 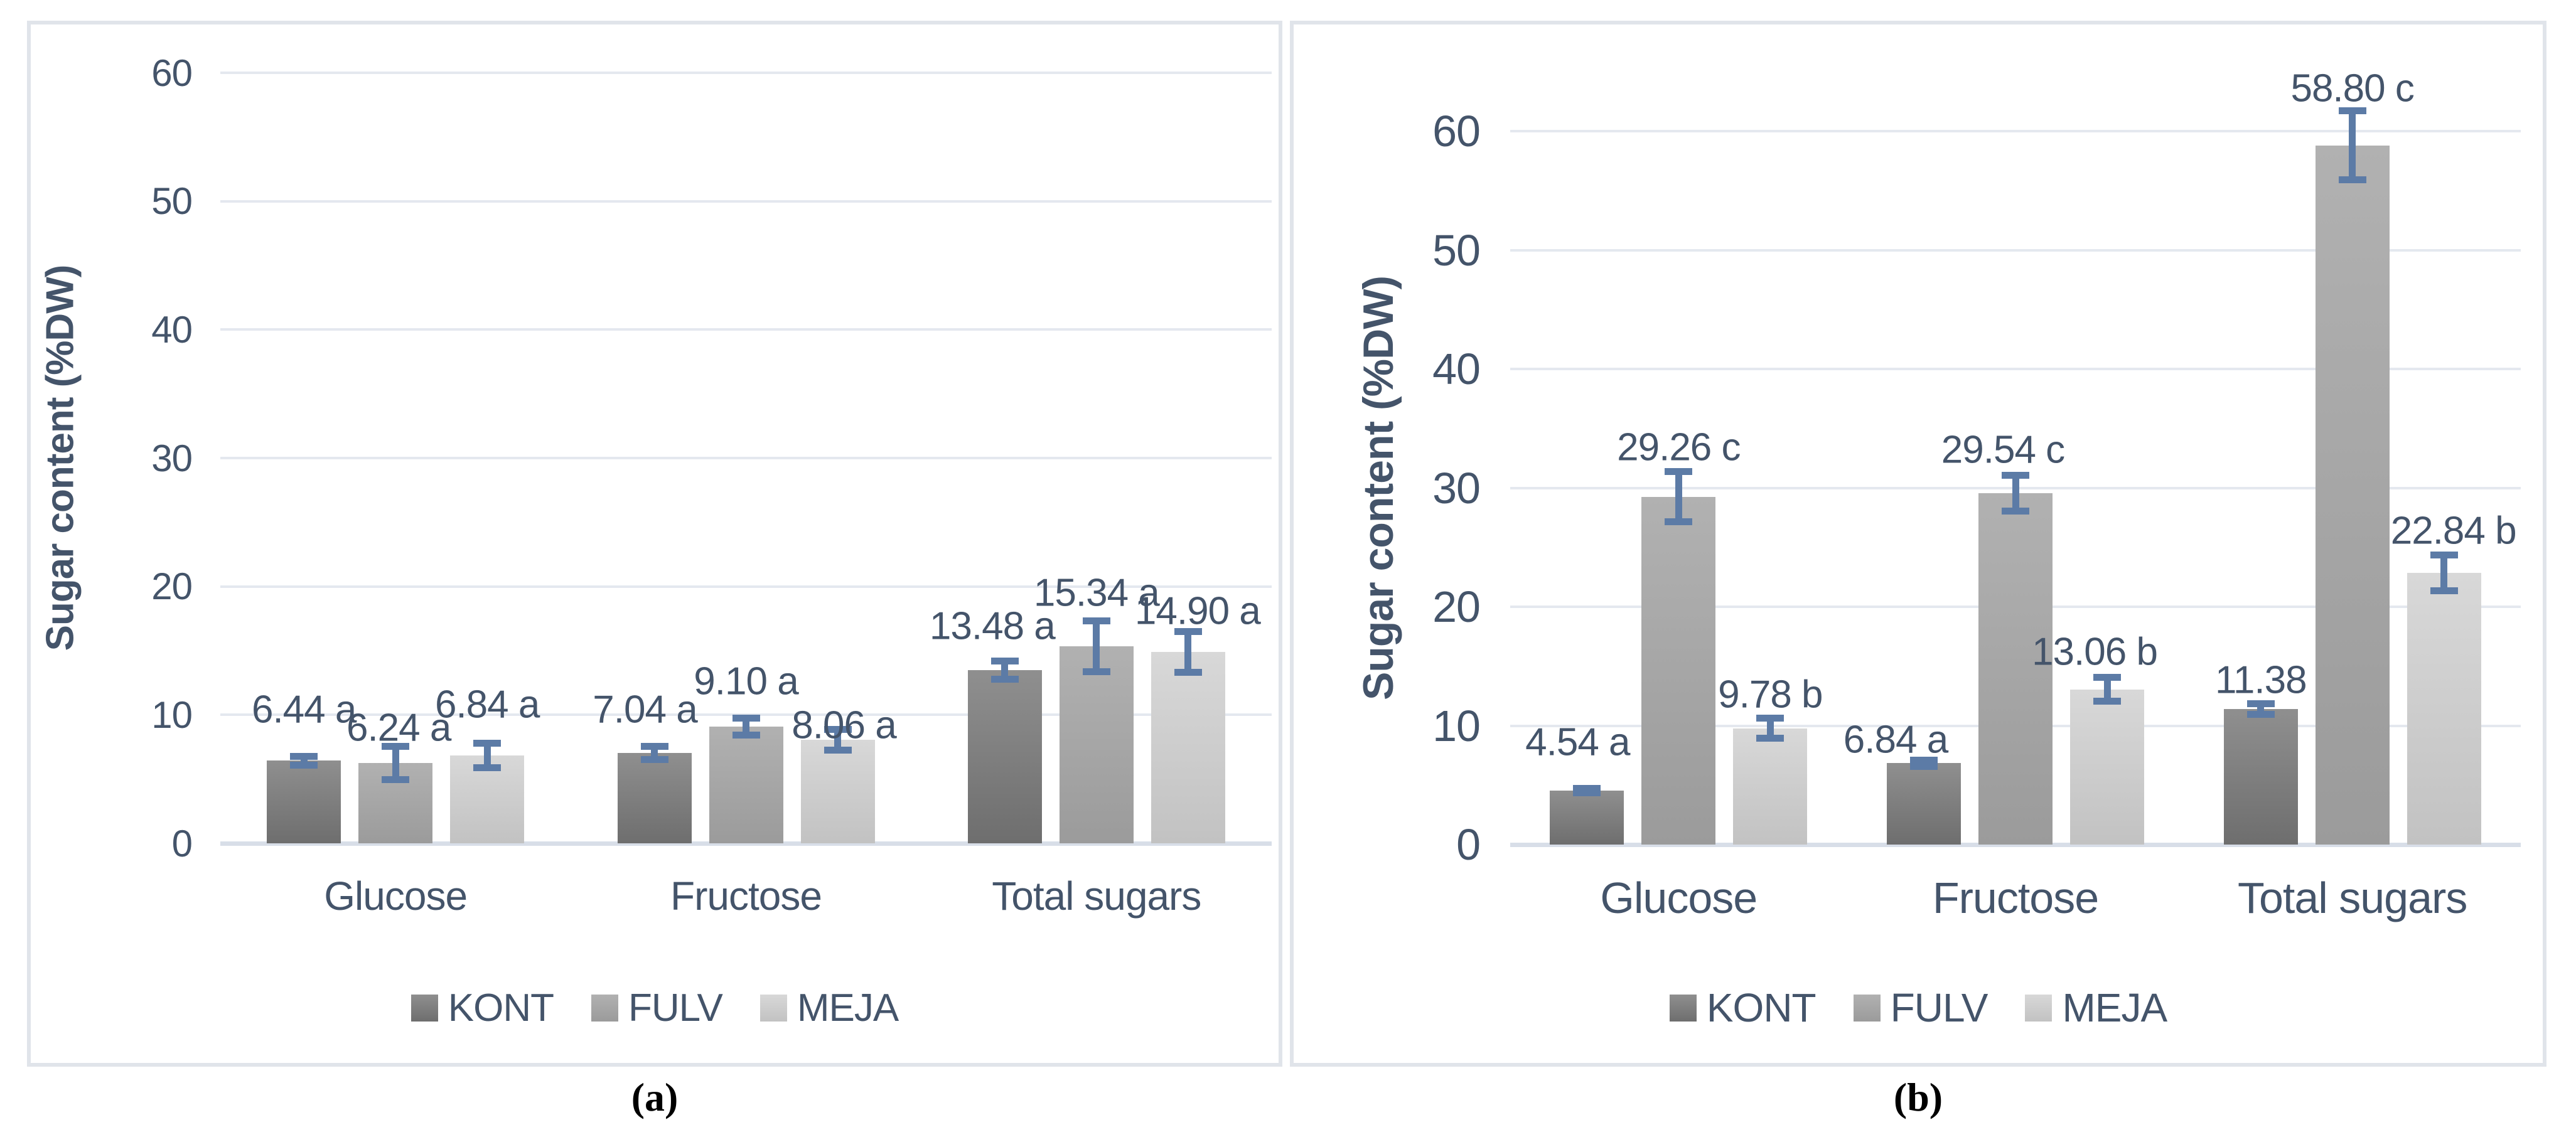 I want to click on legend-label-fulv: FULV, so click(x=675, y=1008).